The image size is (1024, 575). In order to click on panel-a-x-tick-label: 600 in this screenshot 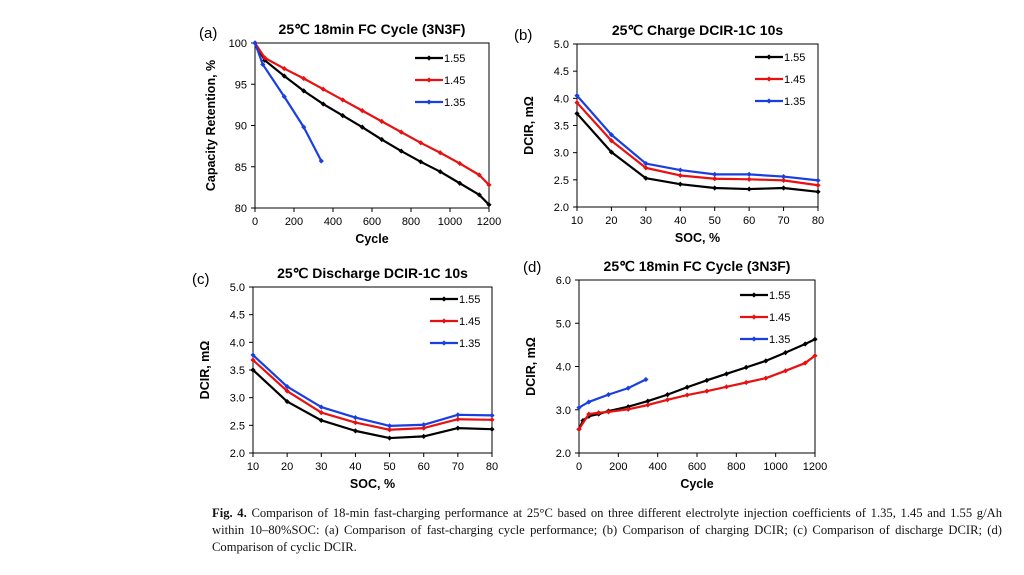, I will do `click(372, 222)`.